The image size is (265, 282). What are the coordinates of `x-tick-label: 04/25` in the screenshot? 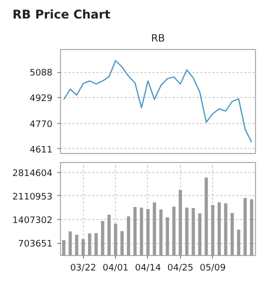 It's located at (180, 269).